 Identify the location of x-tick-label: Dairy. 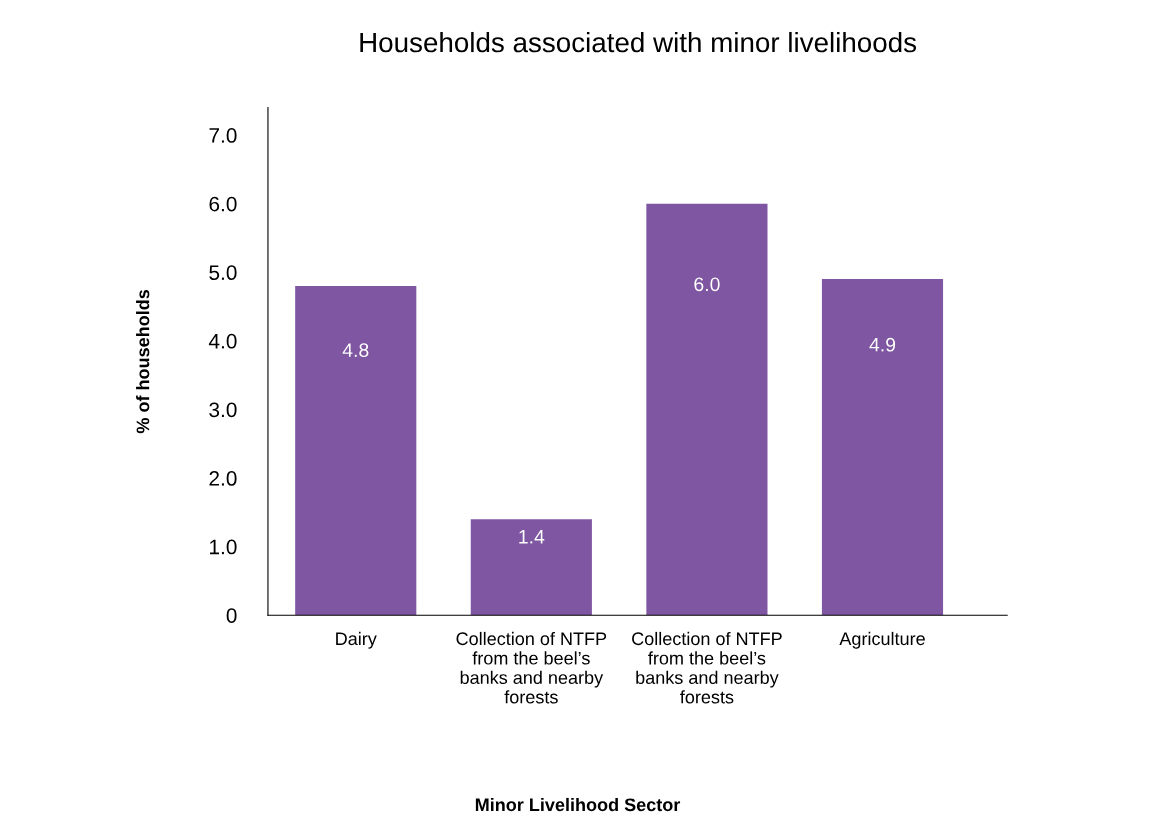
(356, 640).